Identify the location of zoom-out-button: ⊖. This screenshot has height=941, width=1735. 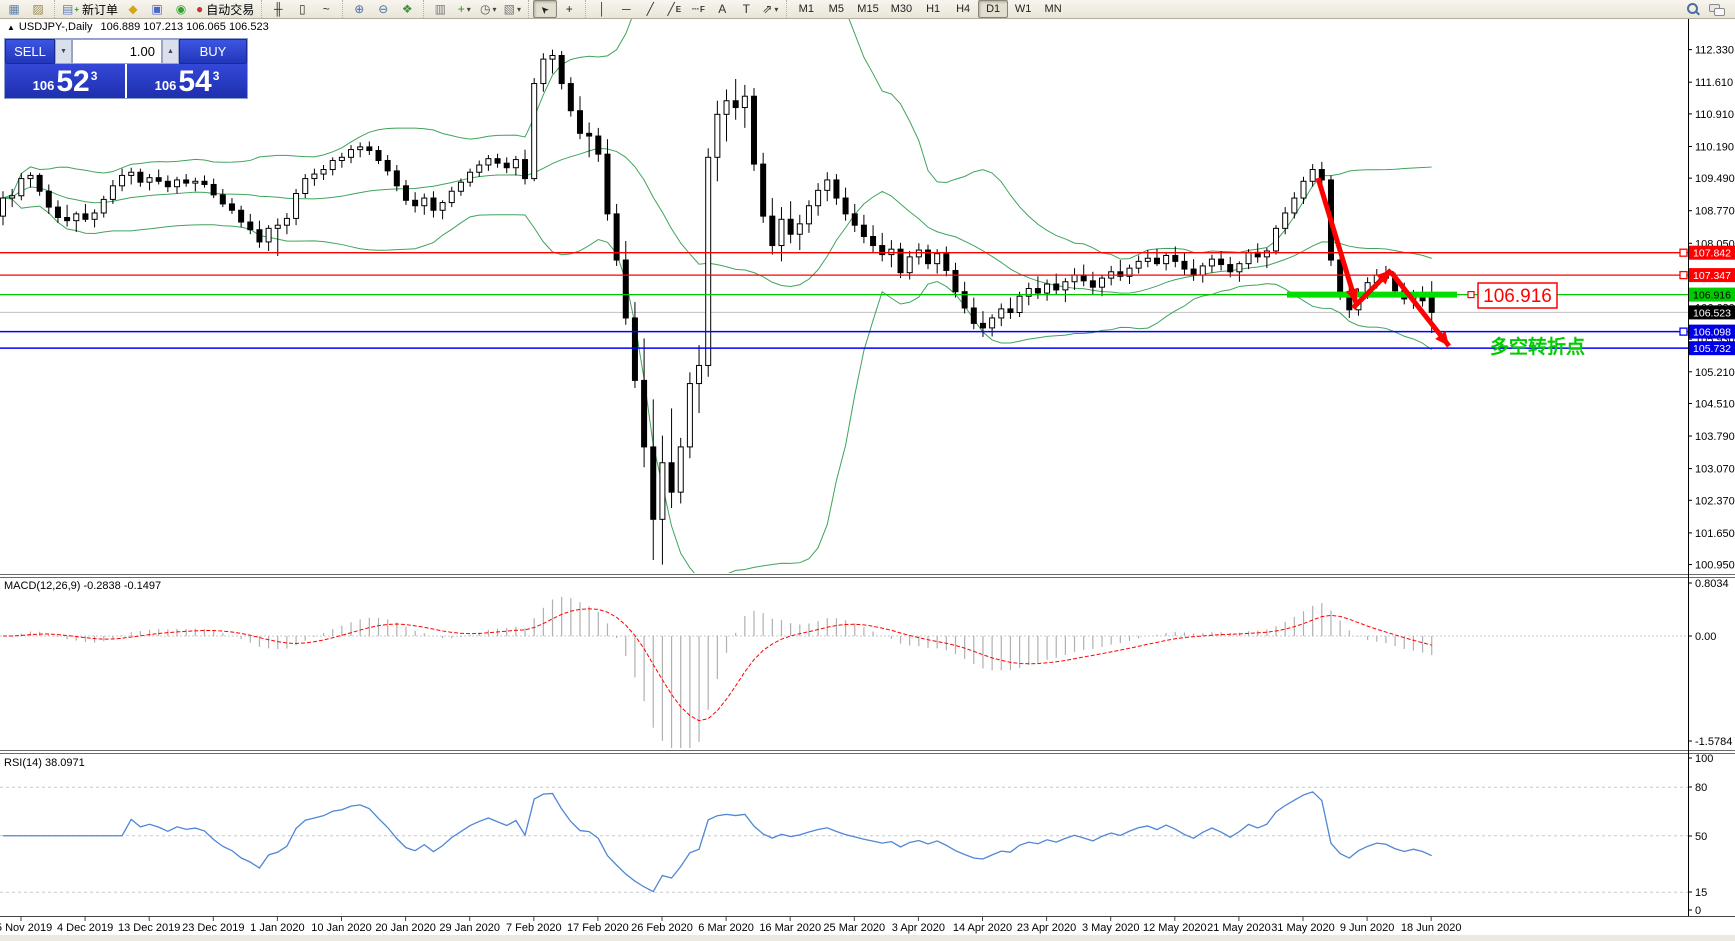
(383, 9).